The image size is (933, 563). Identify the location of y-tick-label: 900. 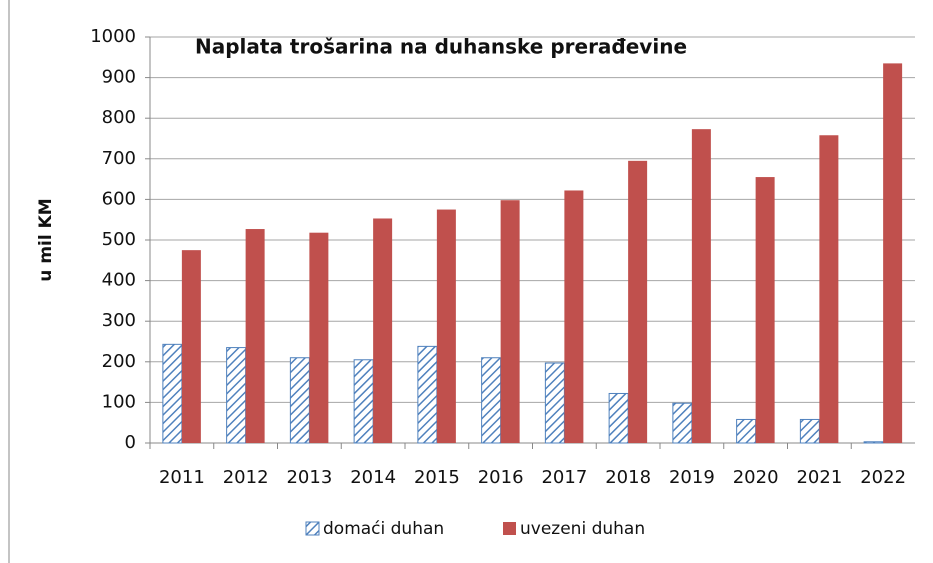
(119, 77).